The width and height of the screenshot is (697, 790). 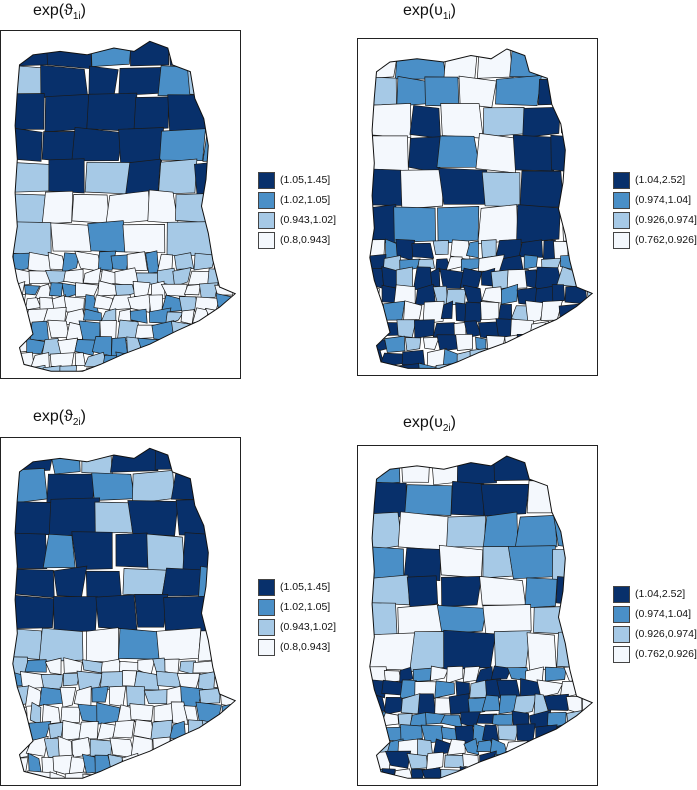 I want to click on ghana-district-map, so click(x=481, y=208).